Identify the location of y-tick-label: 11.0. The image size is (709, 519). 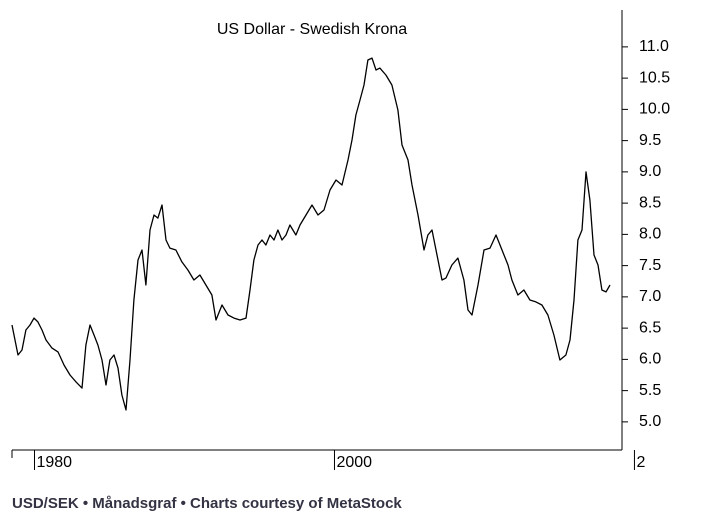
(654, 46).